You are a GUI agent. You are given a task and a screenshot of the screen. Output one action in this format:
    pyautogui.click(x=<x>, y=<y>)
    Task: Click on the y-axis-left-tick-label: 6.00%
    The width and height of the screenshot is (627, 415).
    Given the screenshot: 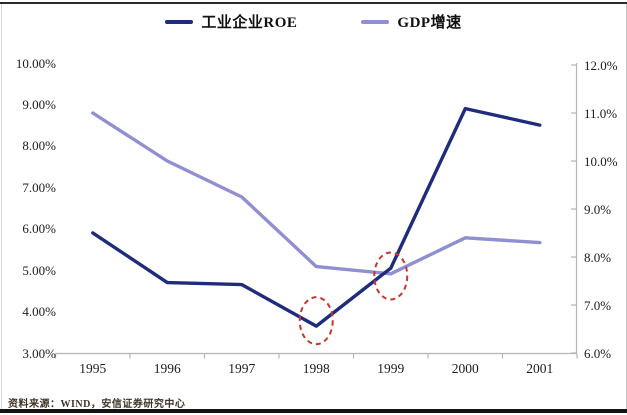 What is the action you would take?
    pyautogui.click(x=39, y=229)
    